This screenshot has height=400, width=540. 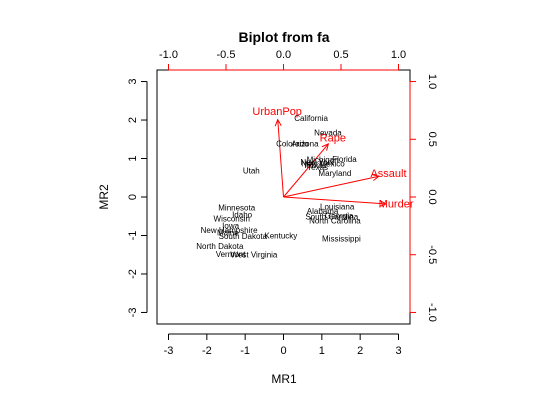 I want to click on loading-label: Assault, so click(x=388, y=174).